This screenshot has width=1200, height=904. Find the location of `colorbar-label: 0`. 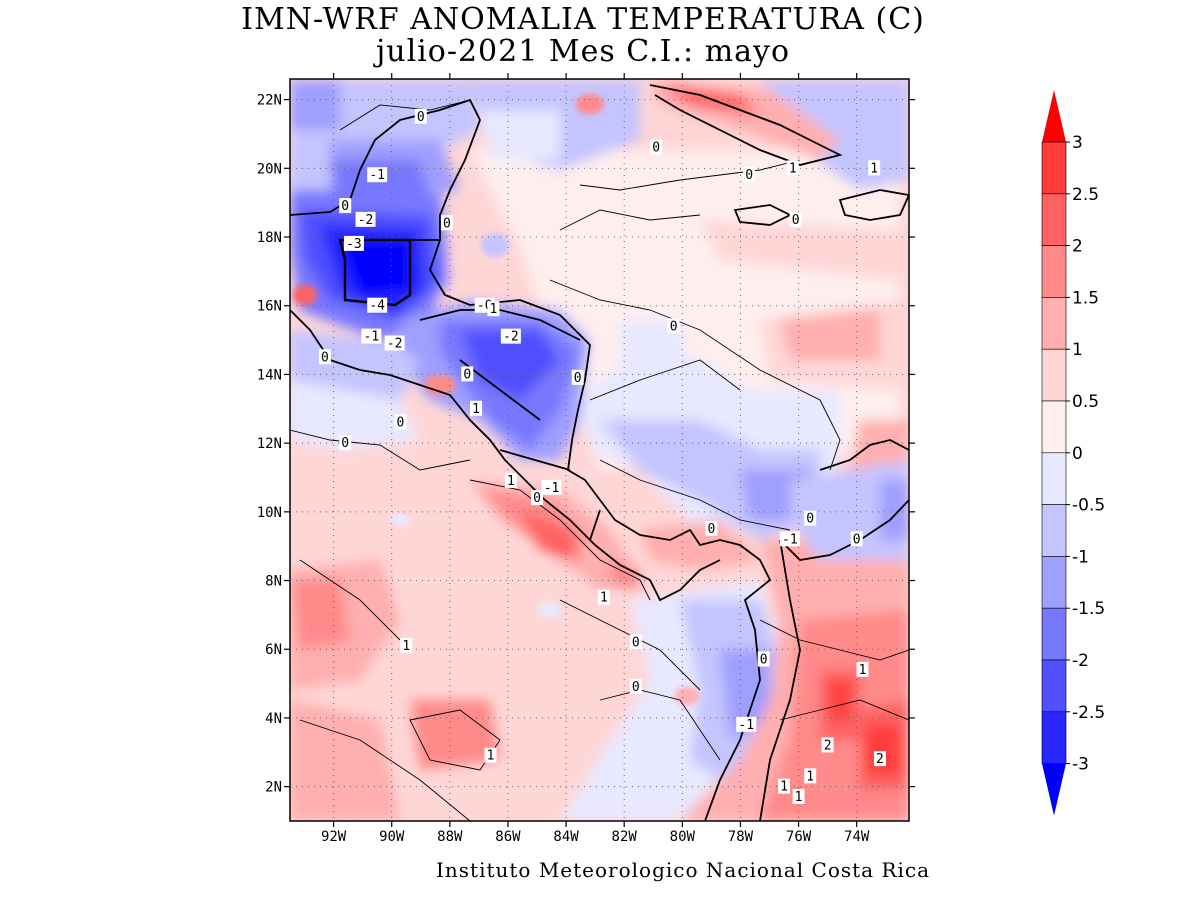

colorbar-label: 0 is located at coordinates (1077, 454).